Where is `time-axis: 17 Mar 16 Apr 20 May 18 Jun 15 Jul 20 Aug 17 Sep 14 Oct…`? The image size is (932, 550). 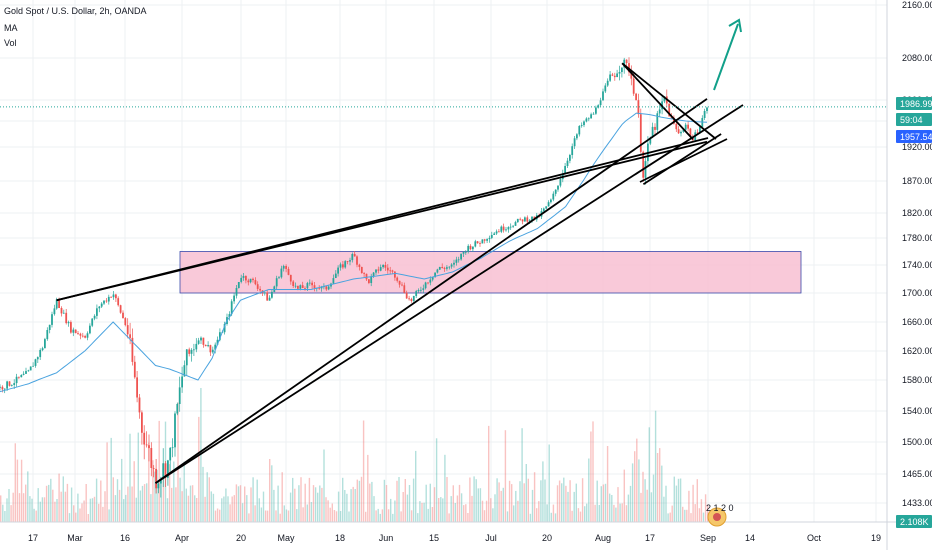 time-axis: 17 Mar 16 Apr 20 May 18 Jun 15 Jul 20 Aug 17 Sep 14 Oct… is located at coordinates (466, 532).